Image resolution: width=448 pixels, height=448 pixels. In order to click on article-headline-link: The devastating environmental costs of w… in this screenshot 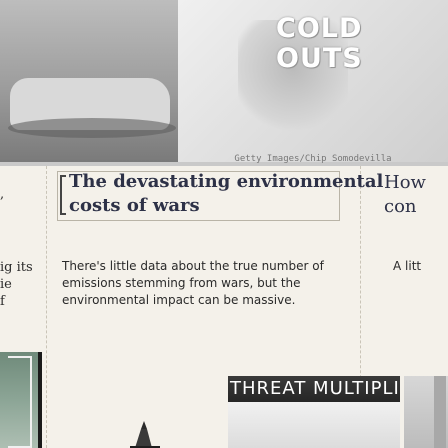, I will do `click(226, 193)`.